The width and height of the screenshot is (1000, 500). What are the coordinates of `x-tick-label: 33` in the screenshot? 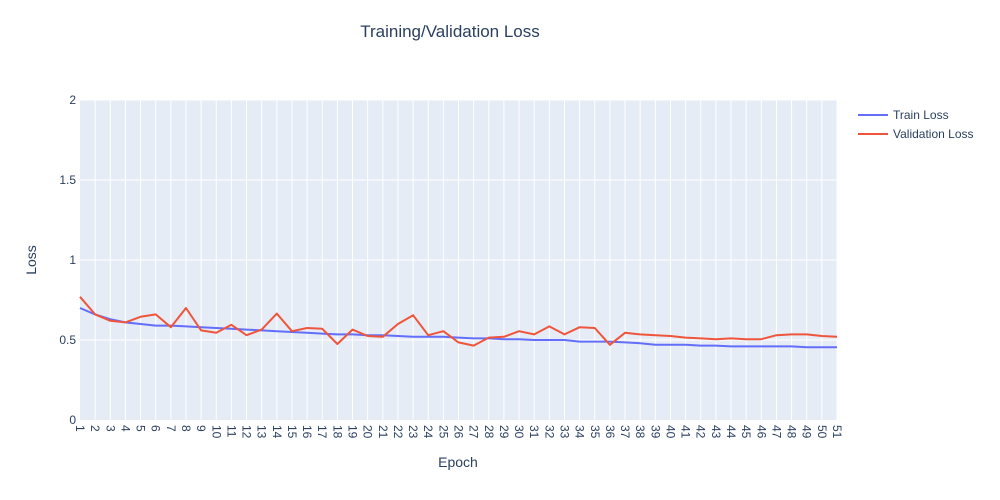 It's located at (564, 432).